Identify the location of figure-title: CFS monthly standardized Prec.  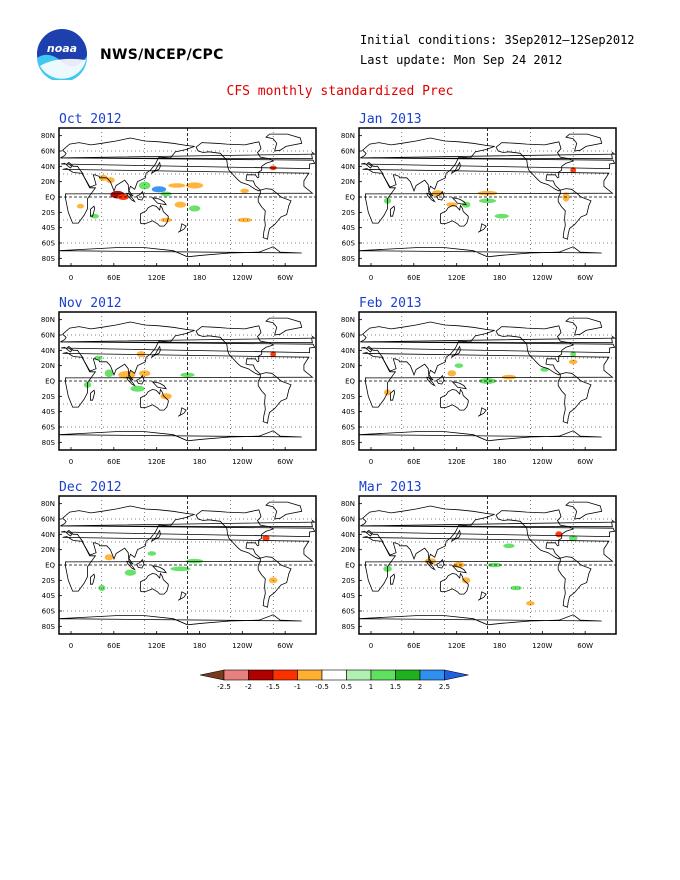
(340, 91).